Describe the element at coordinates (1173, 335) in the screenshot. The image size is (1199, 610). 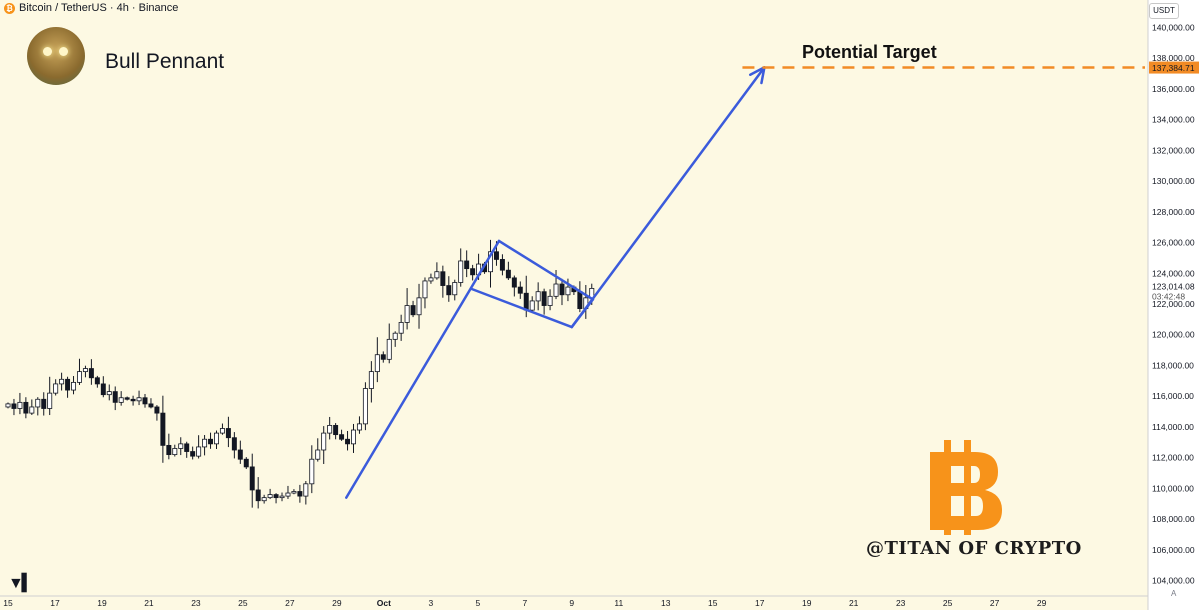
I see `y-tick-label: 120,000.00` at that location.